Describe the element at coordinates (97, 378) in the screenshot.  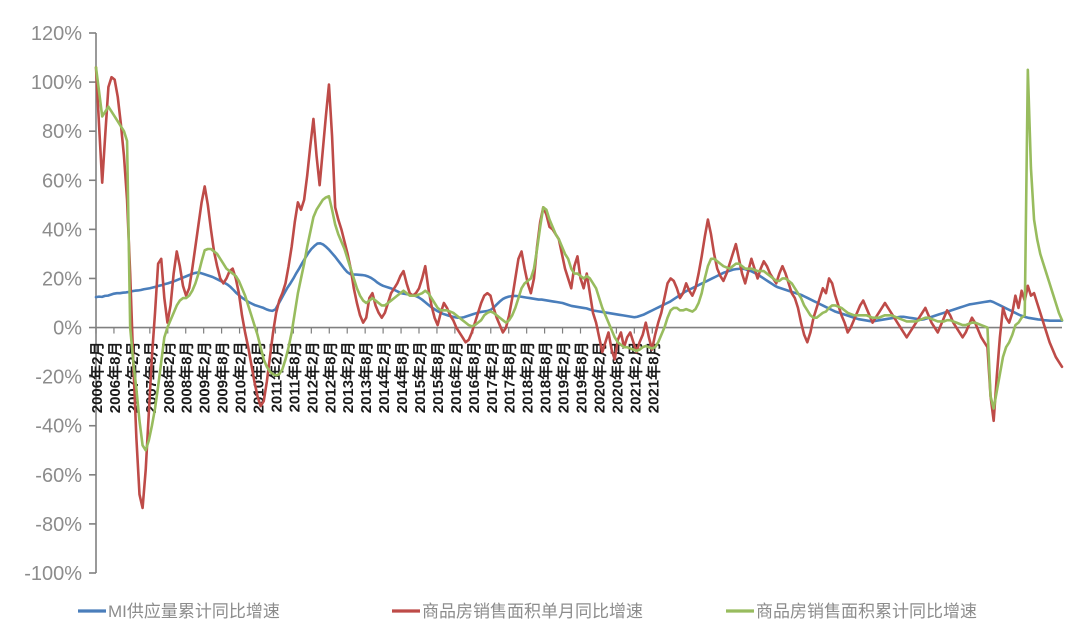
I see `x-axis-tick-label: 2006年2月` at that location.